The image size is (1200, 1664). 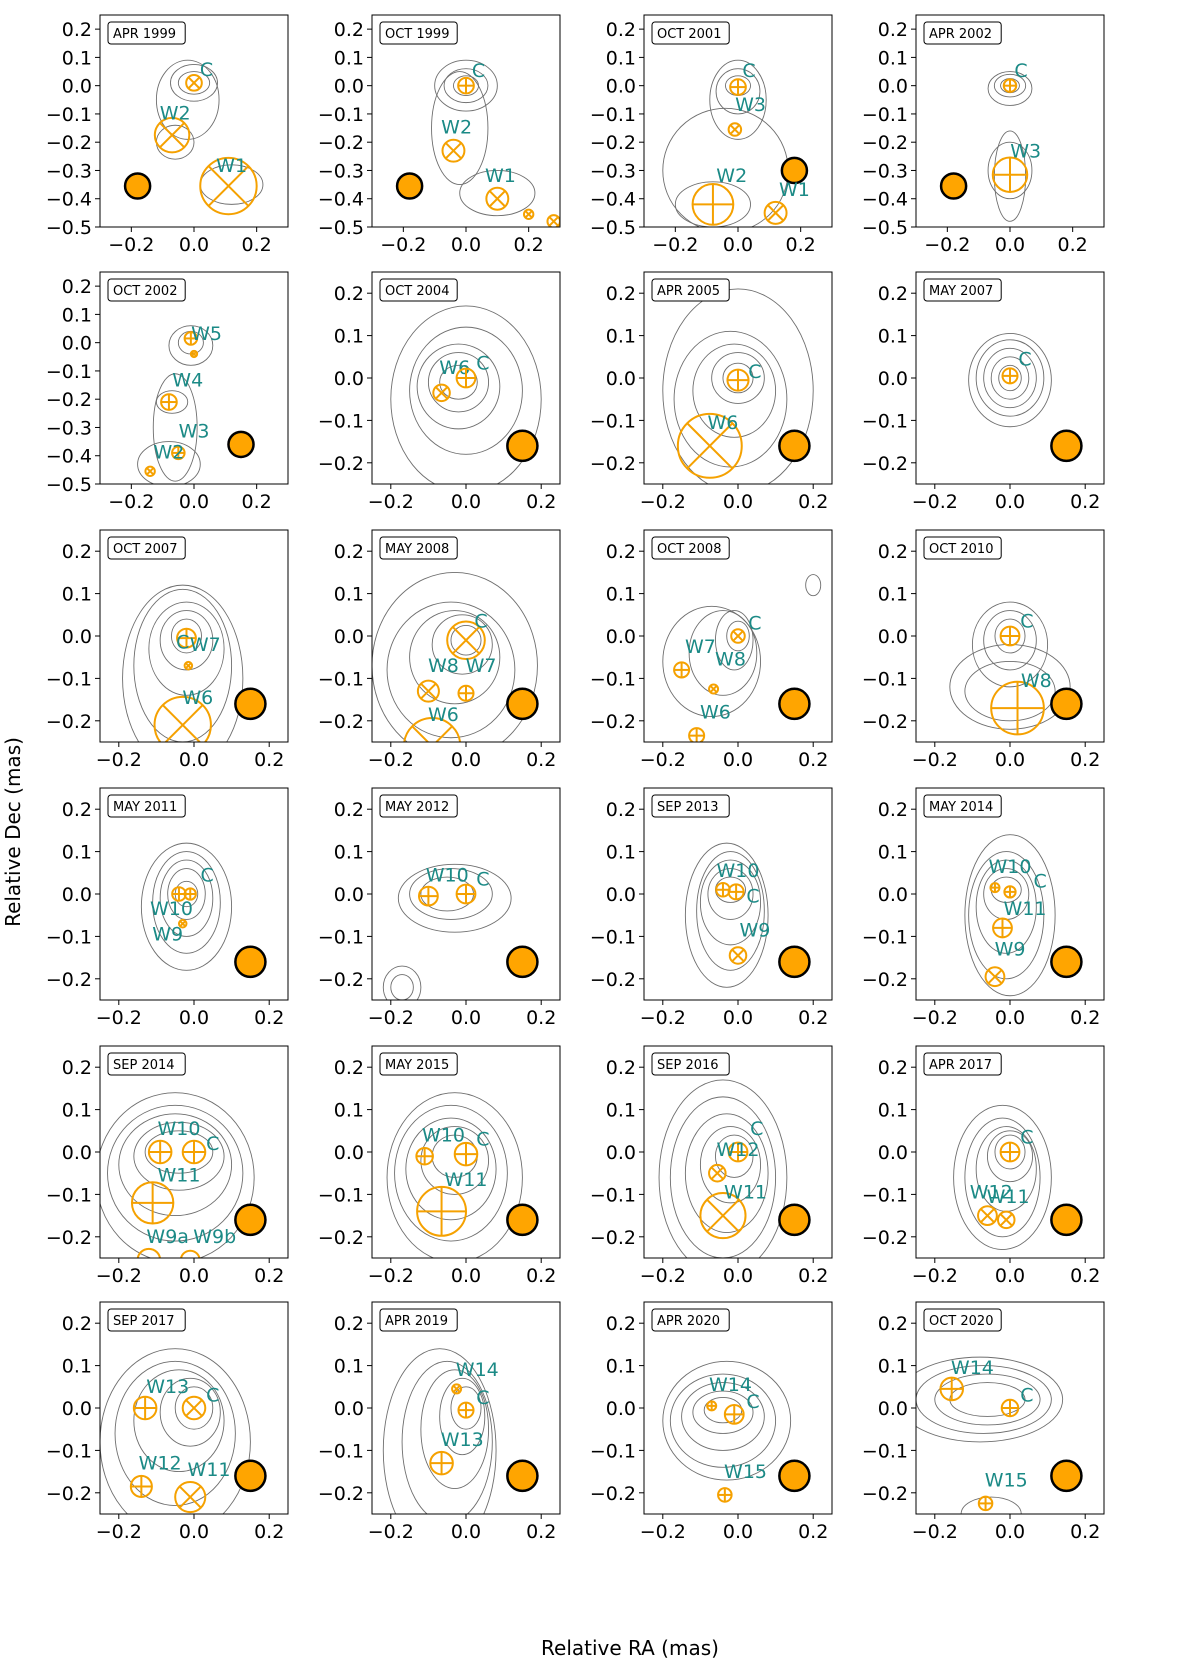 What do you see at coordinates (69, 171) in the screenshot?
I see `y-tick-label: −0.3` at bounding box center [69, 171].